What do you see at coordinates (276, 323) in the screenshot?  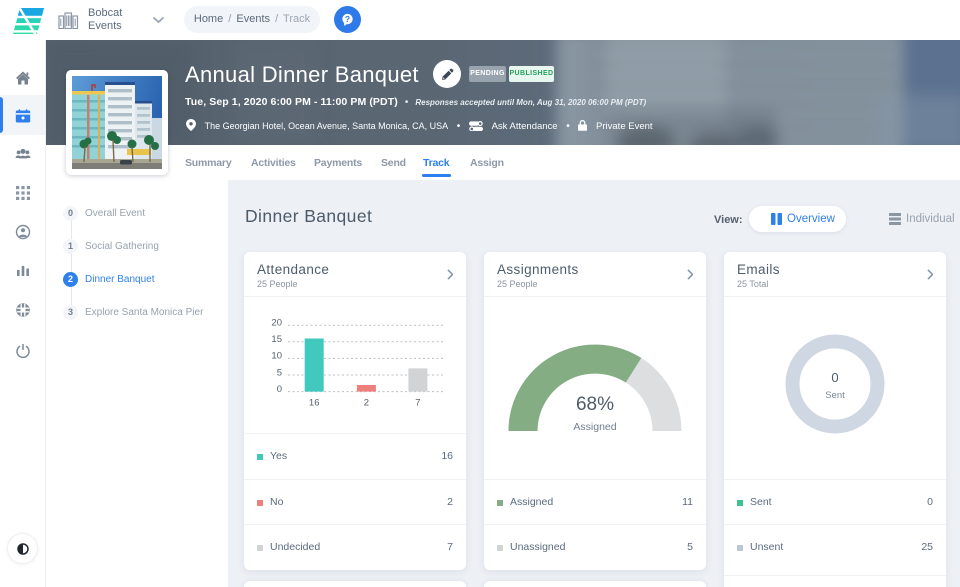 I see `svg-text: 20` at bounding box center [276, 323].